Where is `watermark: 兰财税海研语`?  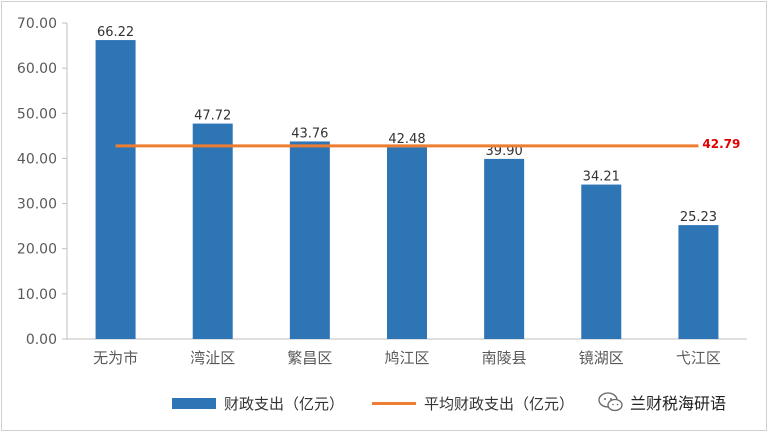 watermark: 兰财税海研语 is located at coordinates (662, 402).